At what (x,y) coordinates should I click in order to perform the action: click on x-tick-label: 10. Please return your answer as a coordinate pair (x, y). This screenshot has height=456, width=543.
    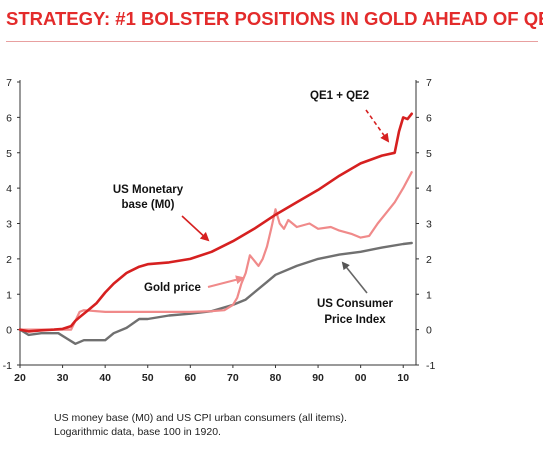
    Looking at the image, I should click on (403, 378).